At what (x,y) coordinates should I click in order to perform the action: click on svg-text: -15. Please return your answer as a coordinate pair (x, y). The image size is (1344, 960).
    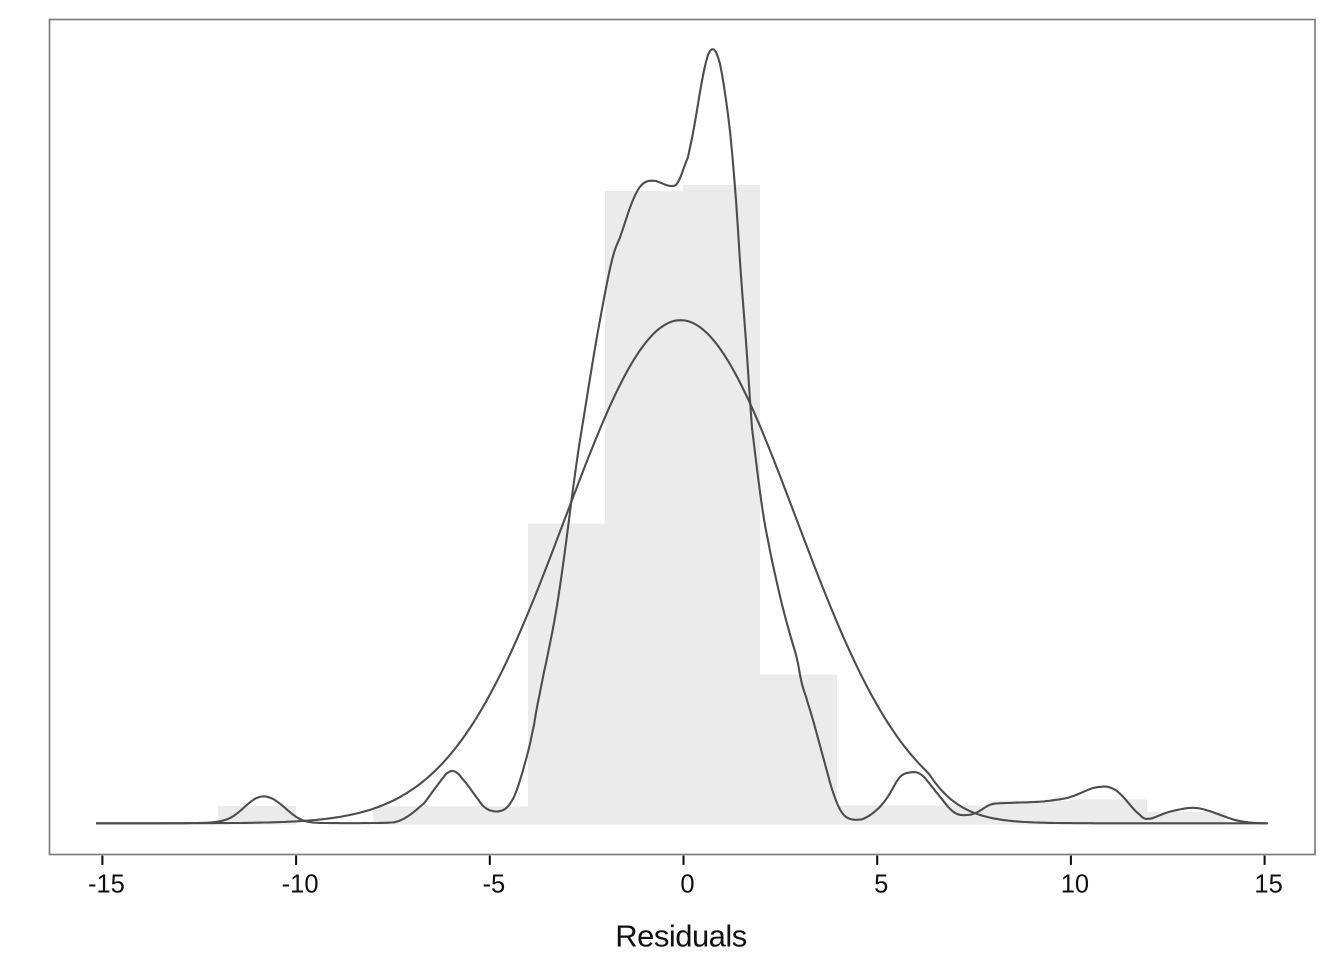
    Looking at the image, I should click on (106, 885).